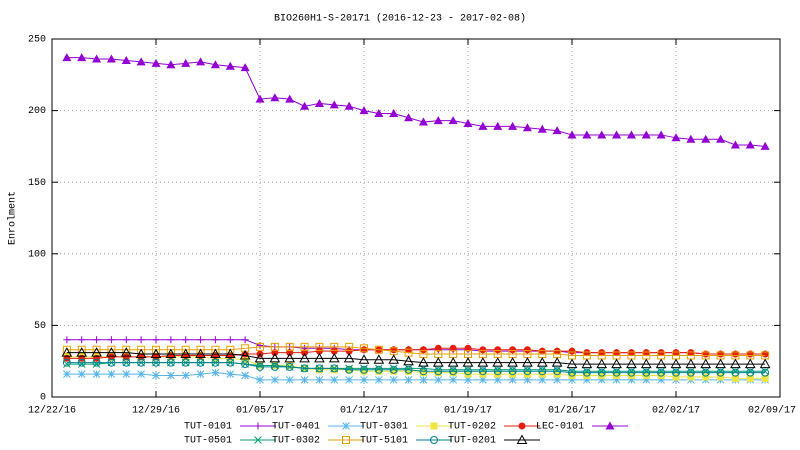 This screenshot has width=800, height=450. Describe the element at coordinates (43, 398) in the screenshot. I see `y-tick-label: 0` at that location.